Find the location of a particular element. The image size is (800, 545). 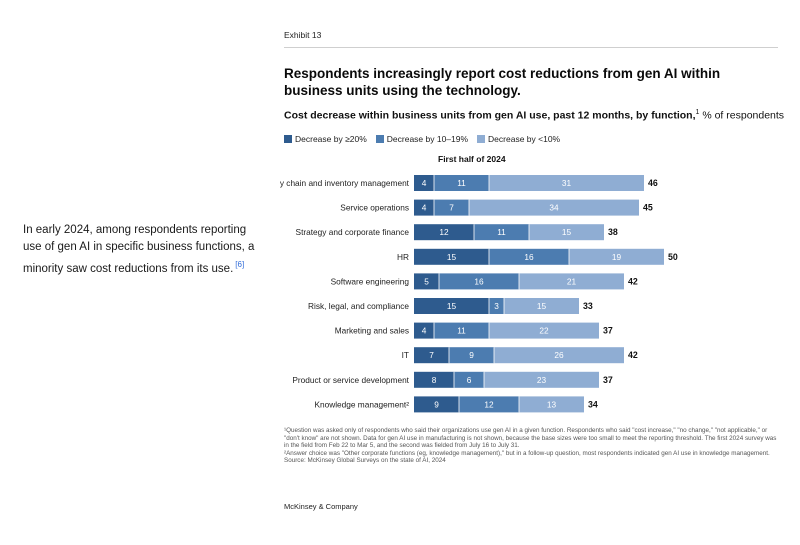

data-label-series-1: 9 is located at coordinates (436, 404).